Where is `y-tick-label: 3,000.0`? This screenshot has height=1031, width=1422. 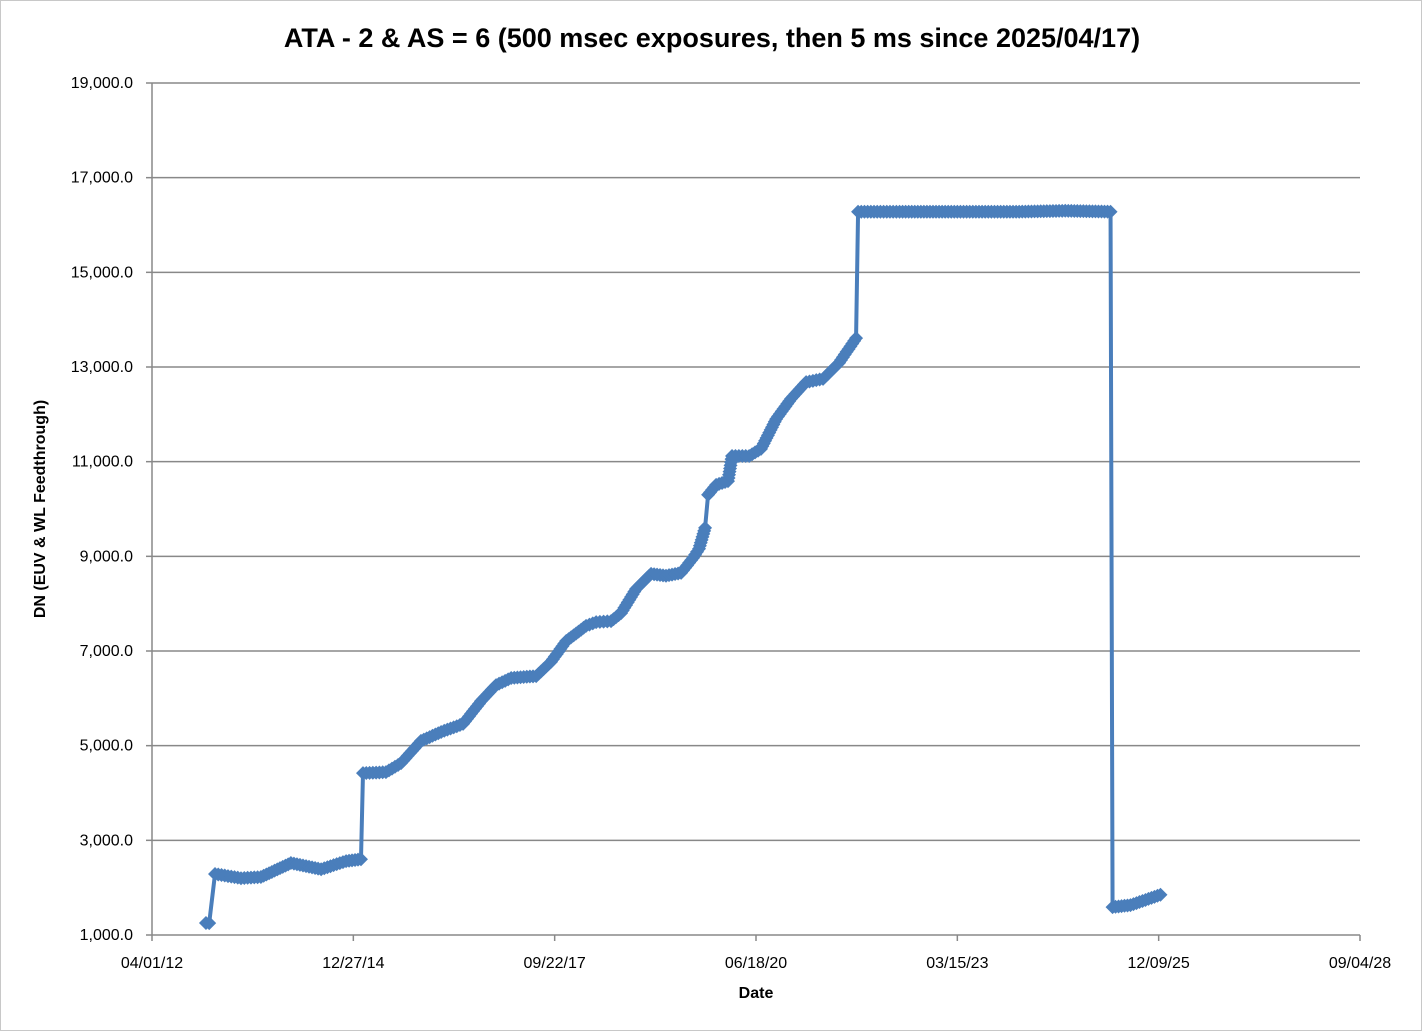 y-tick-label: 3,000.0 is located at coordinates (106, 840).